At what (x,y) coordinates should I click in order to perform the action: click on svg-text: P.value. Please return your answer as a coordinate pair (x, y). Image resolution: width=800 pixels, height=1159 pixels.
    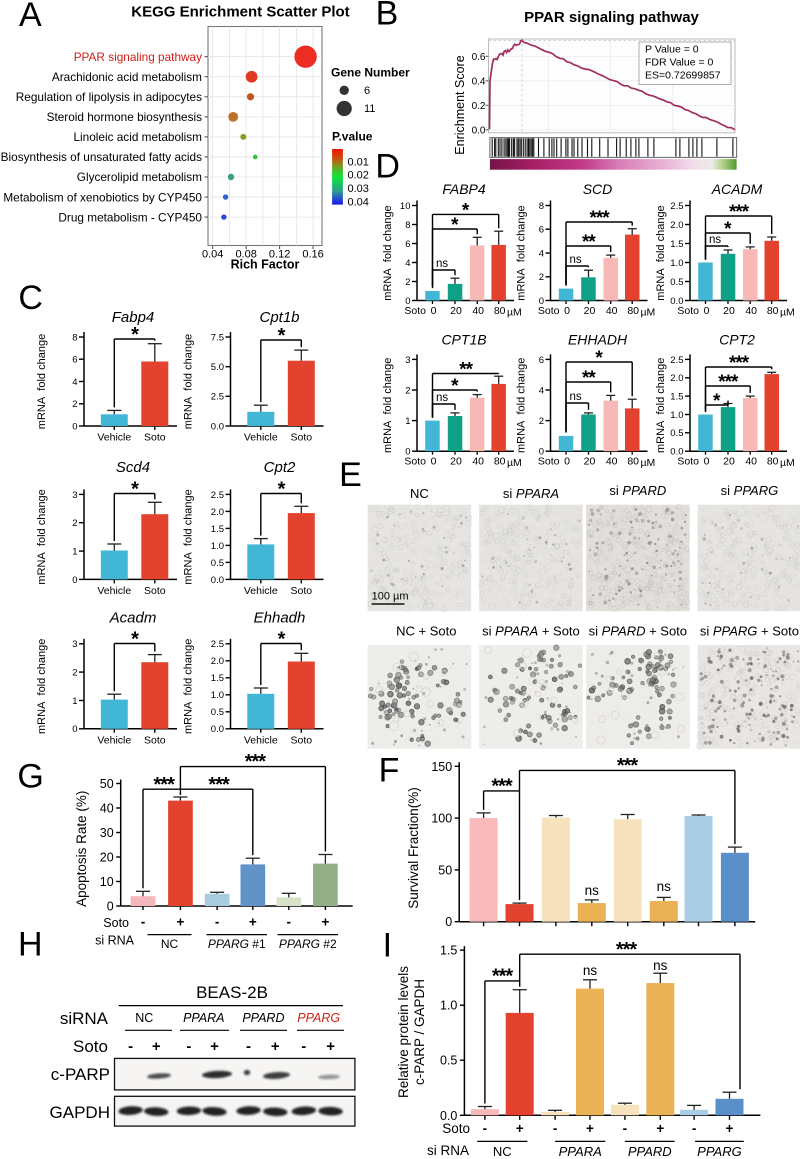
    Looking at the image, I should click on (352, 137).